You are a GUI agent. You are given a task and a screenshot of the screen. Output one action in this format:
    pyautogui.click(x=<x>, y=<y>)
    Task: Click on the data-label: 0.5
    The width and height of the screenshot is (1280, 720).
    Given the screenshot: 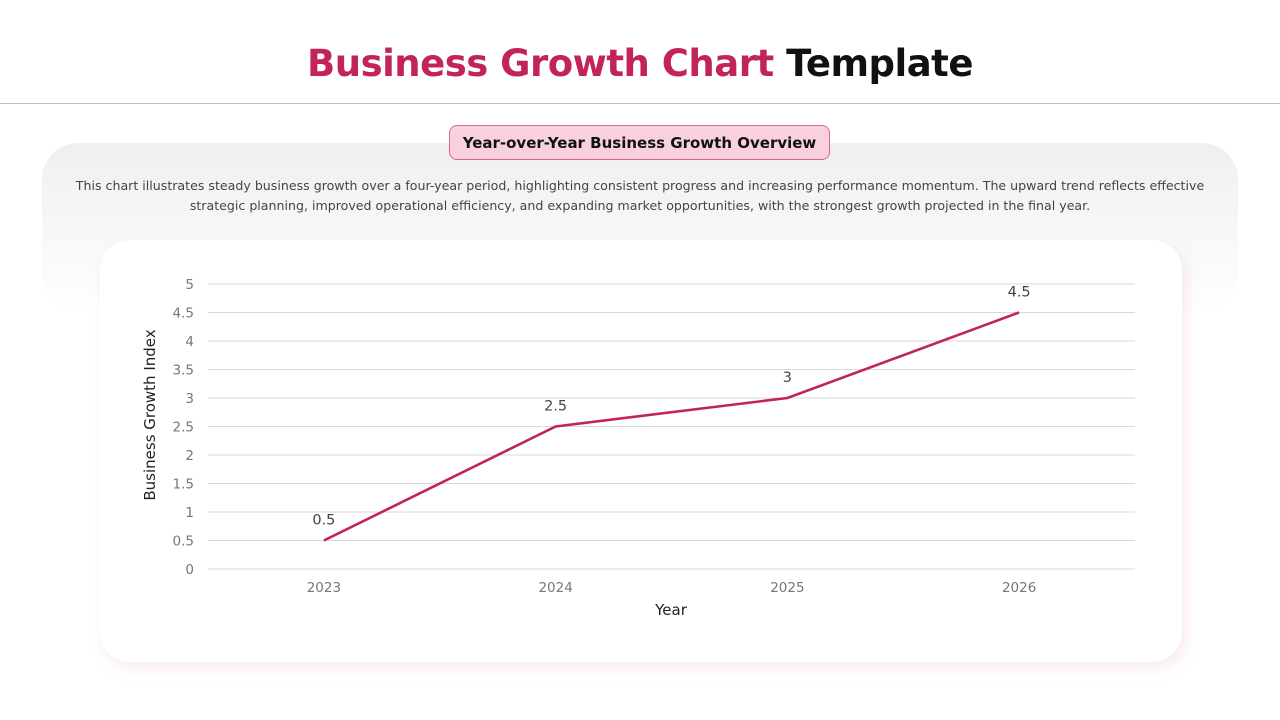 What is the action you would take?
    pyautogui.click(x=323, y=521)
    